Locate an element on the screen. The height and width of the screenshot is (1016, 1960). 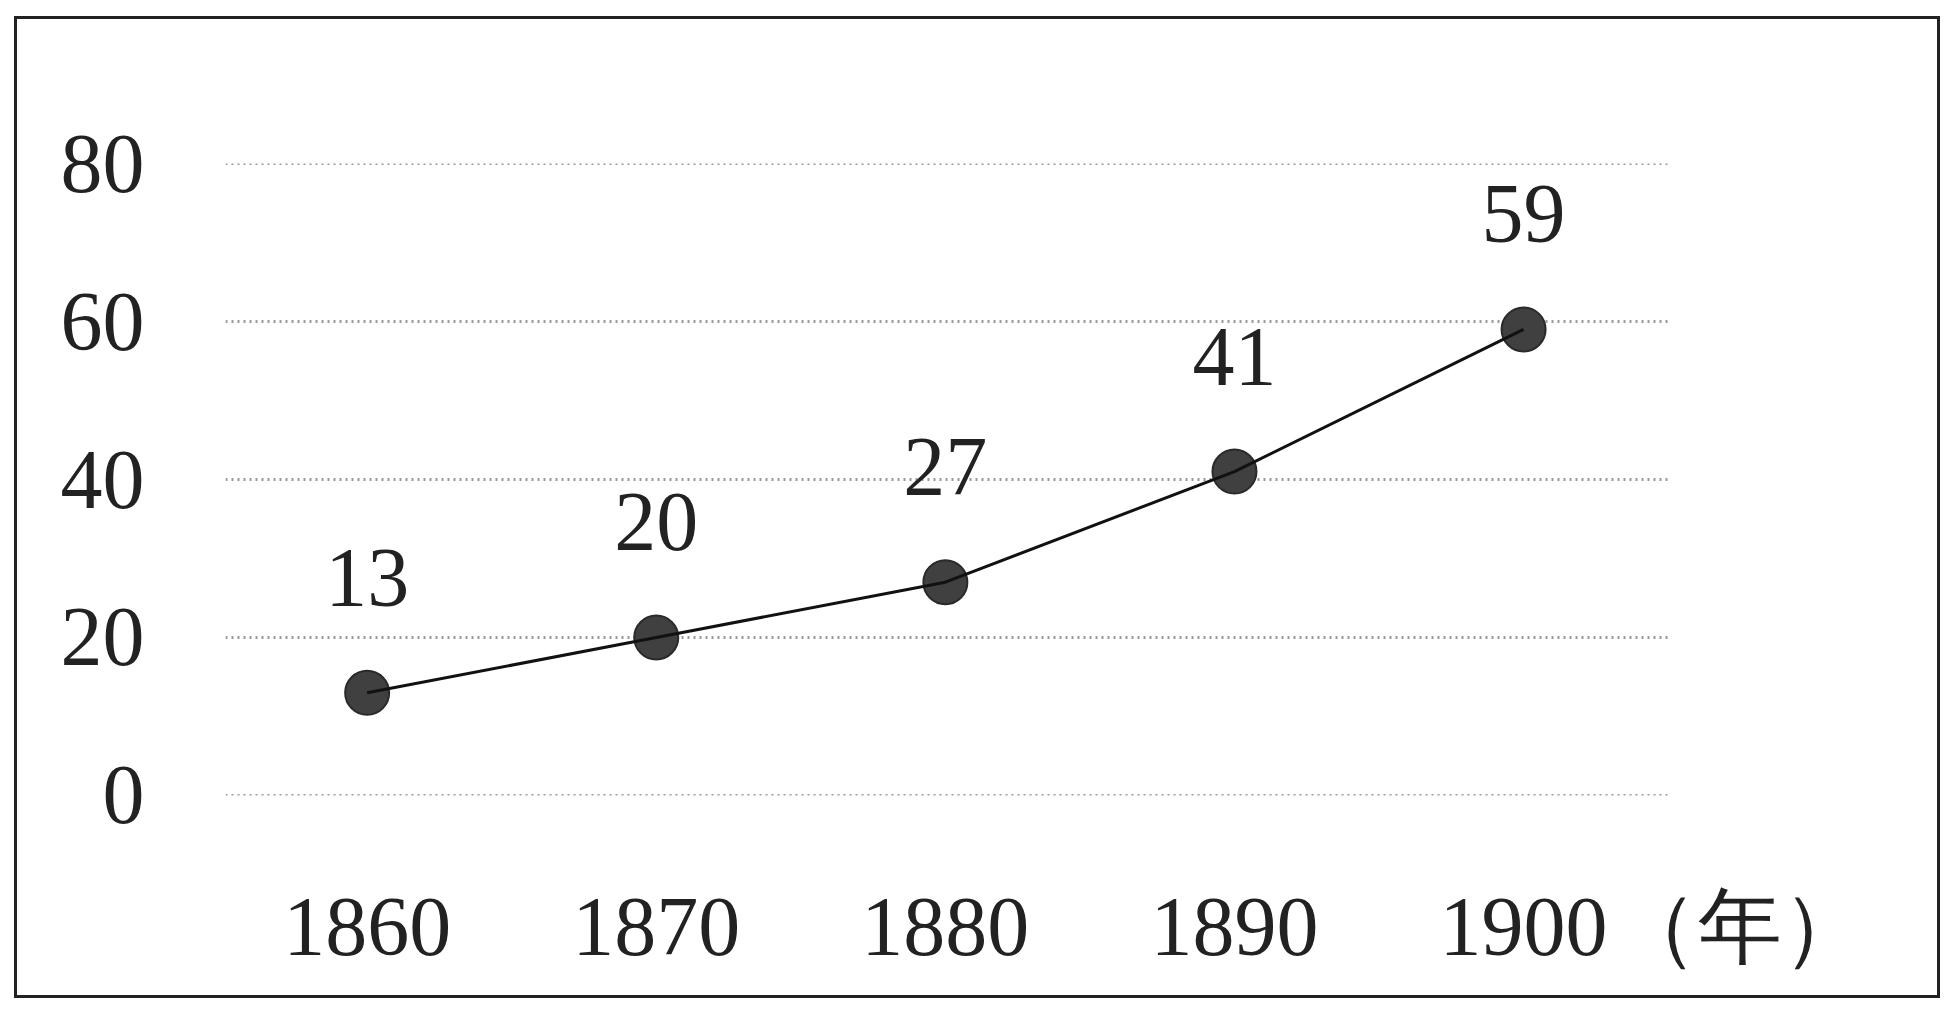
y-tick-label: 0 is located at coordinates (123, 795).